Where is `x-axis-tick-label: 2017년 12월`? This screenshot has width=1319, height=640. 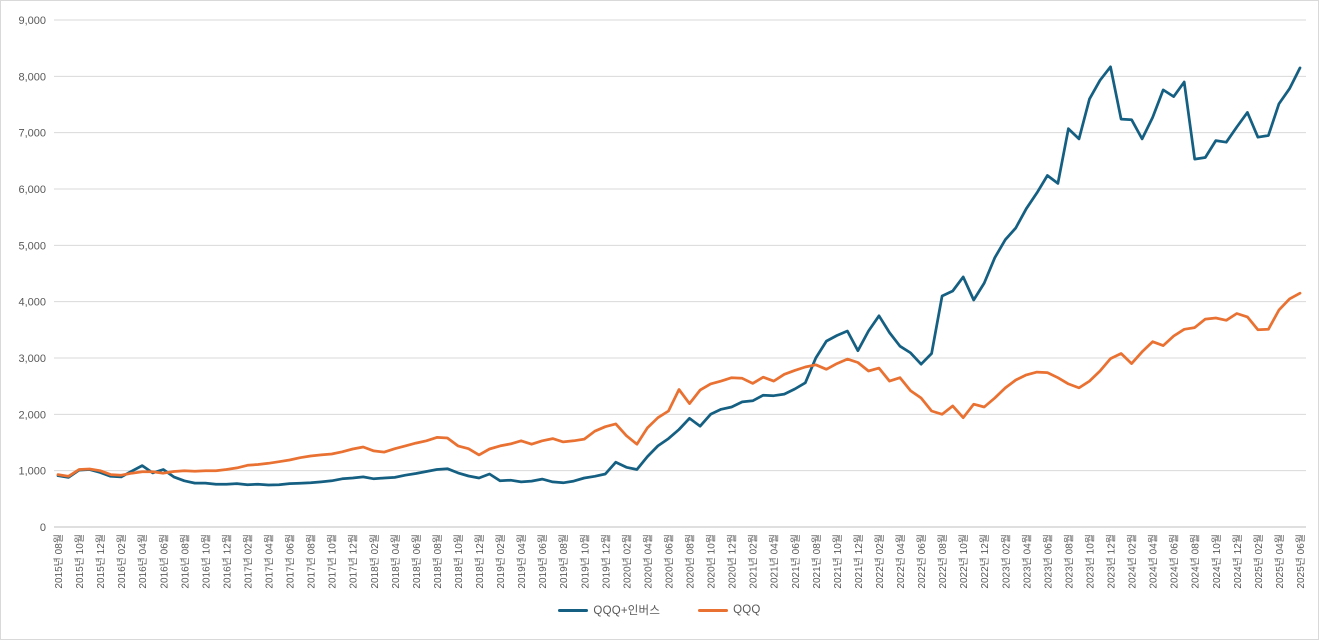
x-axis-tick-label: 2017년 12월 is located at coordinates (354, 561).